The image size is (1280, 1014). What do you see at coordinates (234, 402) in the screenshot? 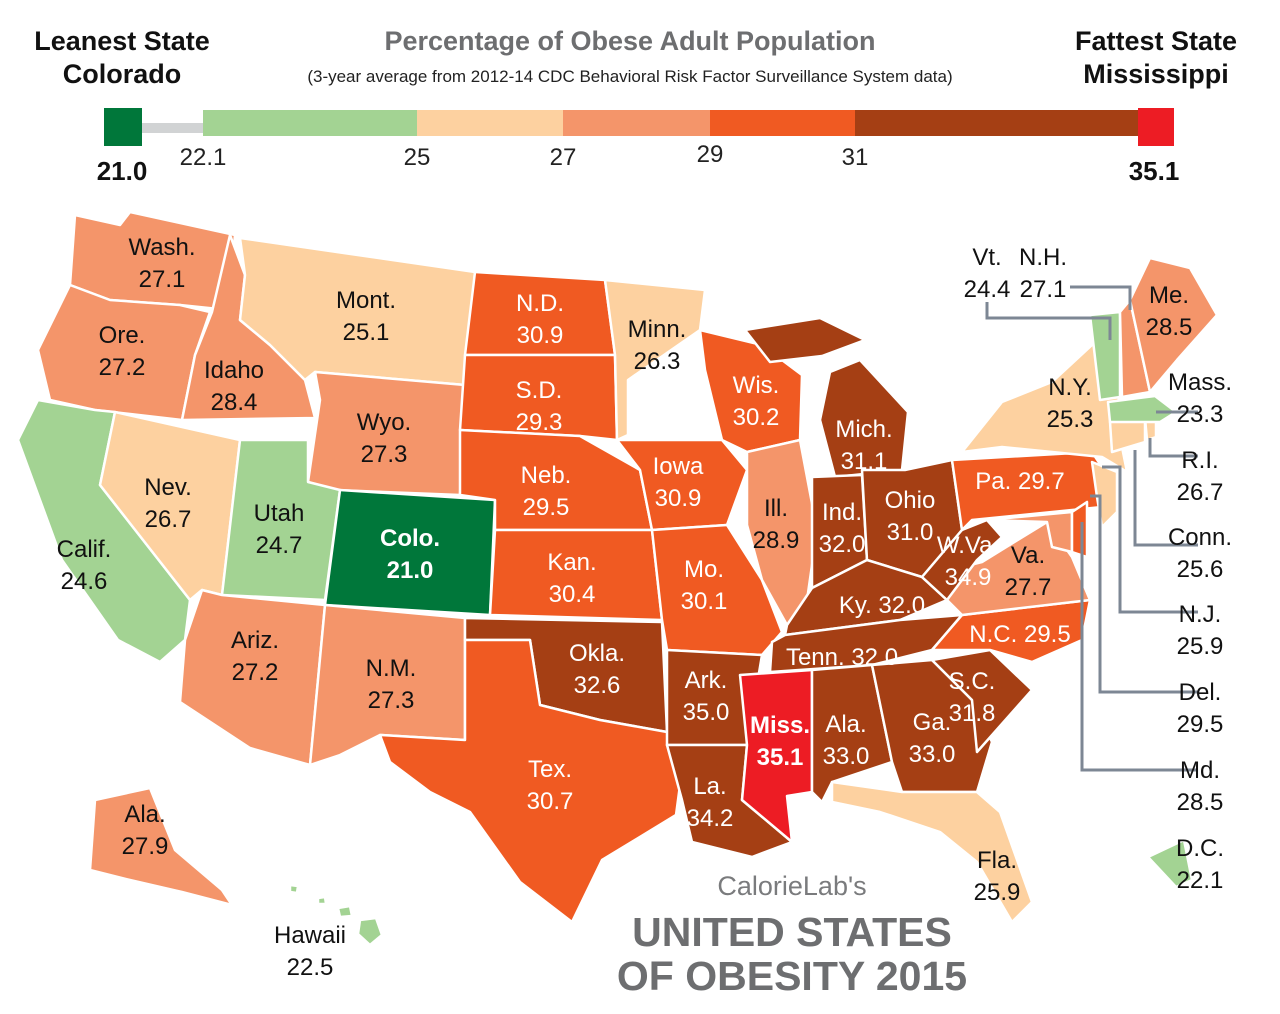
I see `state-value-id: 28.4` at bounding box center [234, 402].